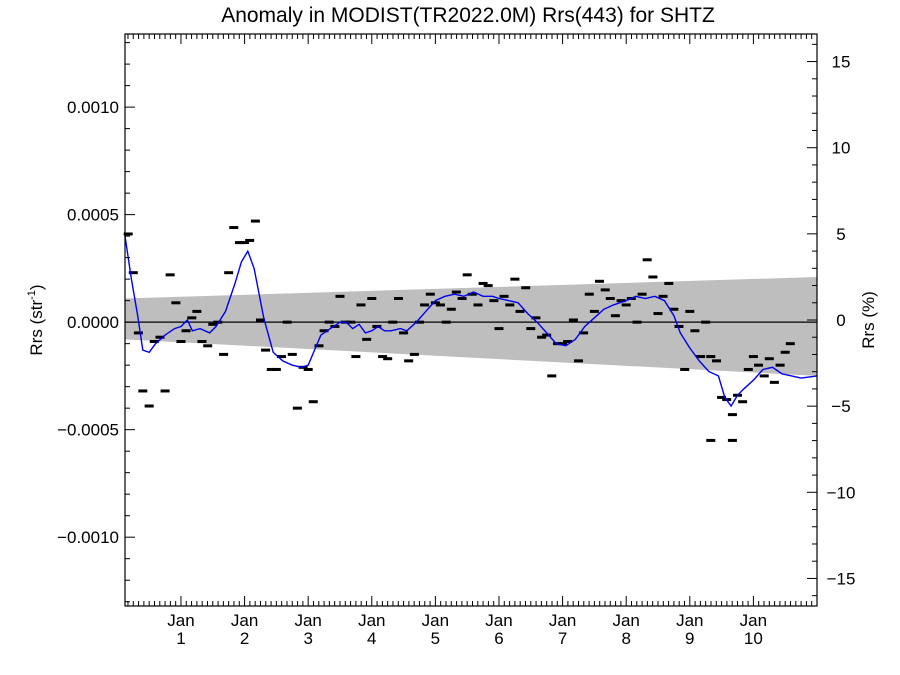  What do you see at coordinates (841, 148) in the screenshot?
I see `y-tick-label-right: 10` at bounding box center [841, 148].